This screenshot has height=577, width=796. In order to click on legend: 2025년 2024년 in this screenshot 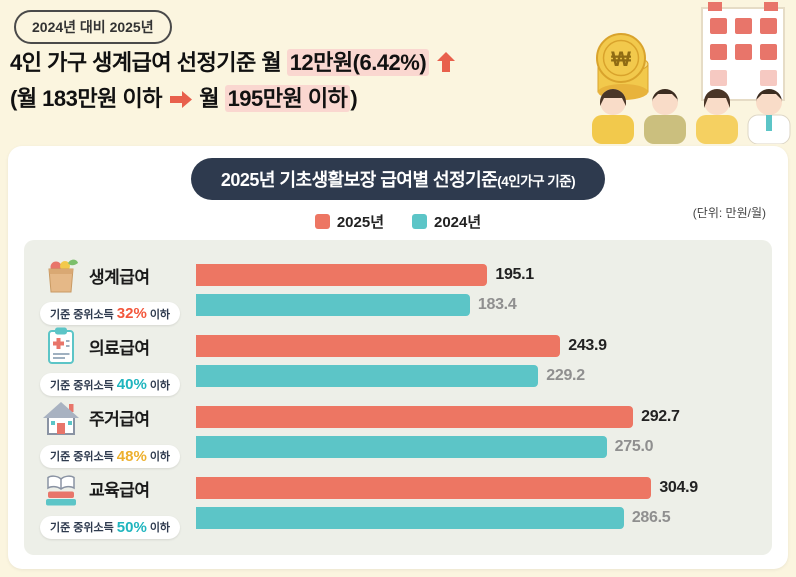, I will do `click(397, 221)`.